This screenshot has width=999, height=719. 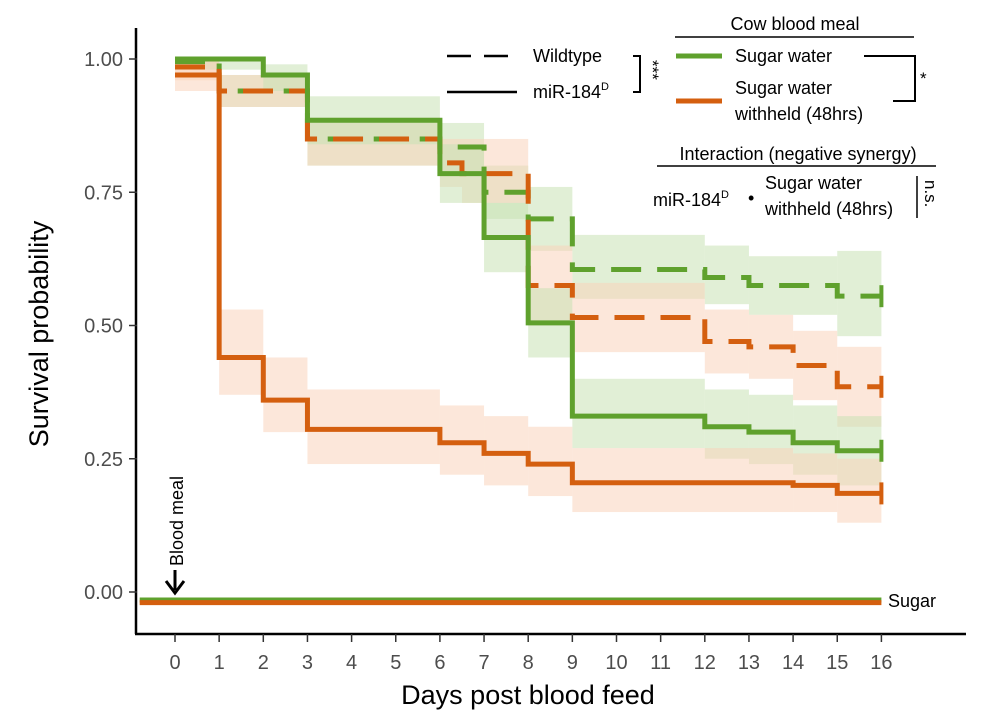 What do you see at coordinates (828, 196) in the screenshot?
I see `interaction-sugar-label: Sugar water withheld (48hrs)` at bounding box center [828, 196].